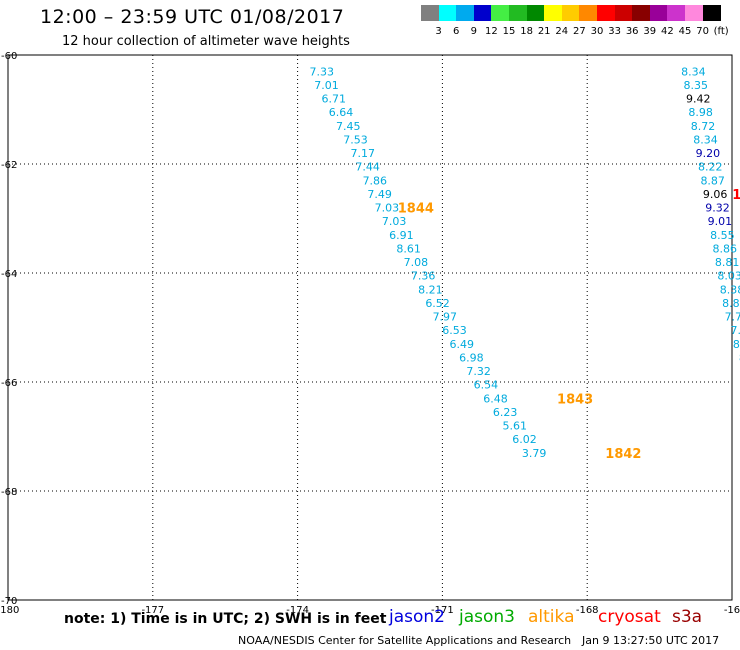  I want to click on wave-height-value: 6.98, so click(471, 357).